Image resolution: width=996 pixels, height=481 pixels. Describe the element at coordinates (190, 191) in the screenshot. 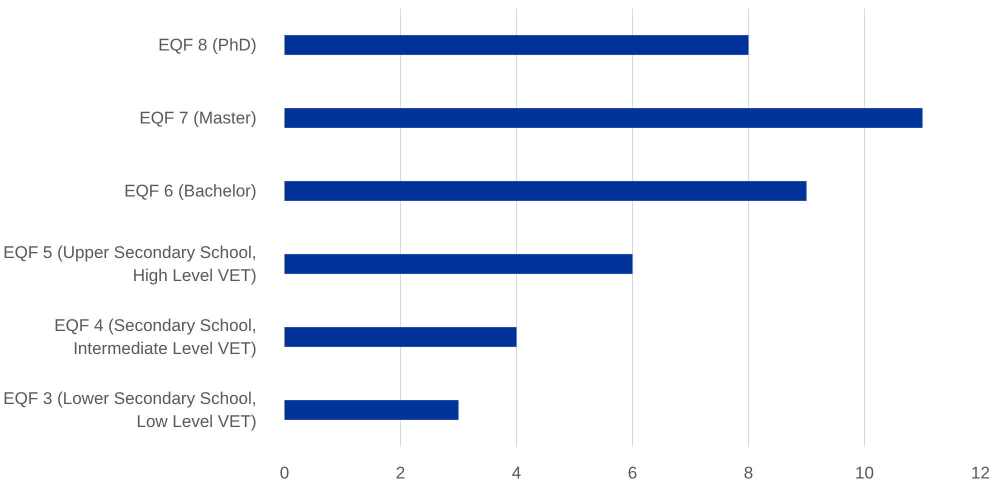

I see `y-tick-label: EQF 6 (Bachelor)` at that location.